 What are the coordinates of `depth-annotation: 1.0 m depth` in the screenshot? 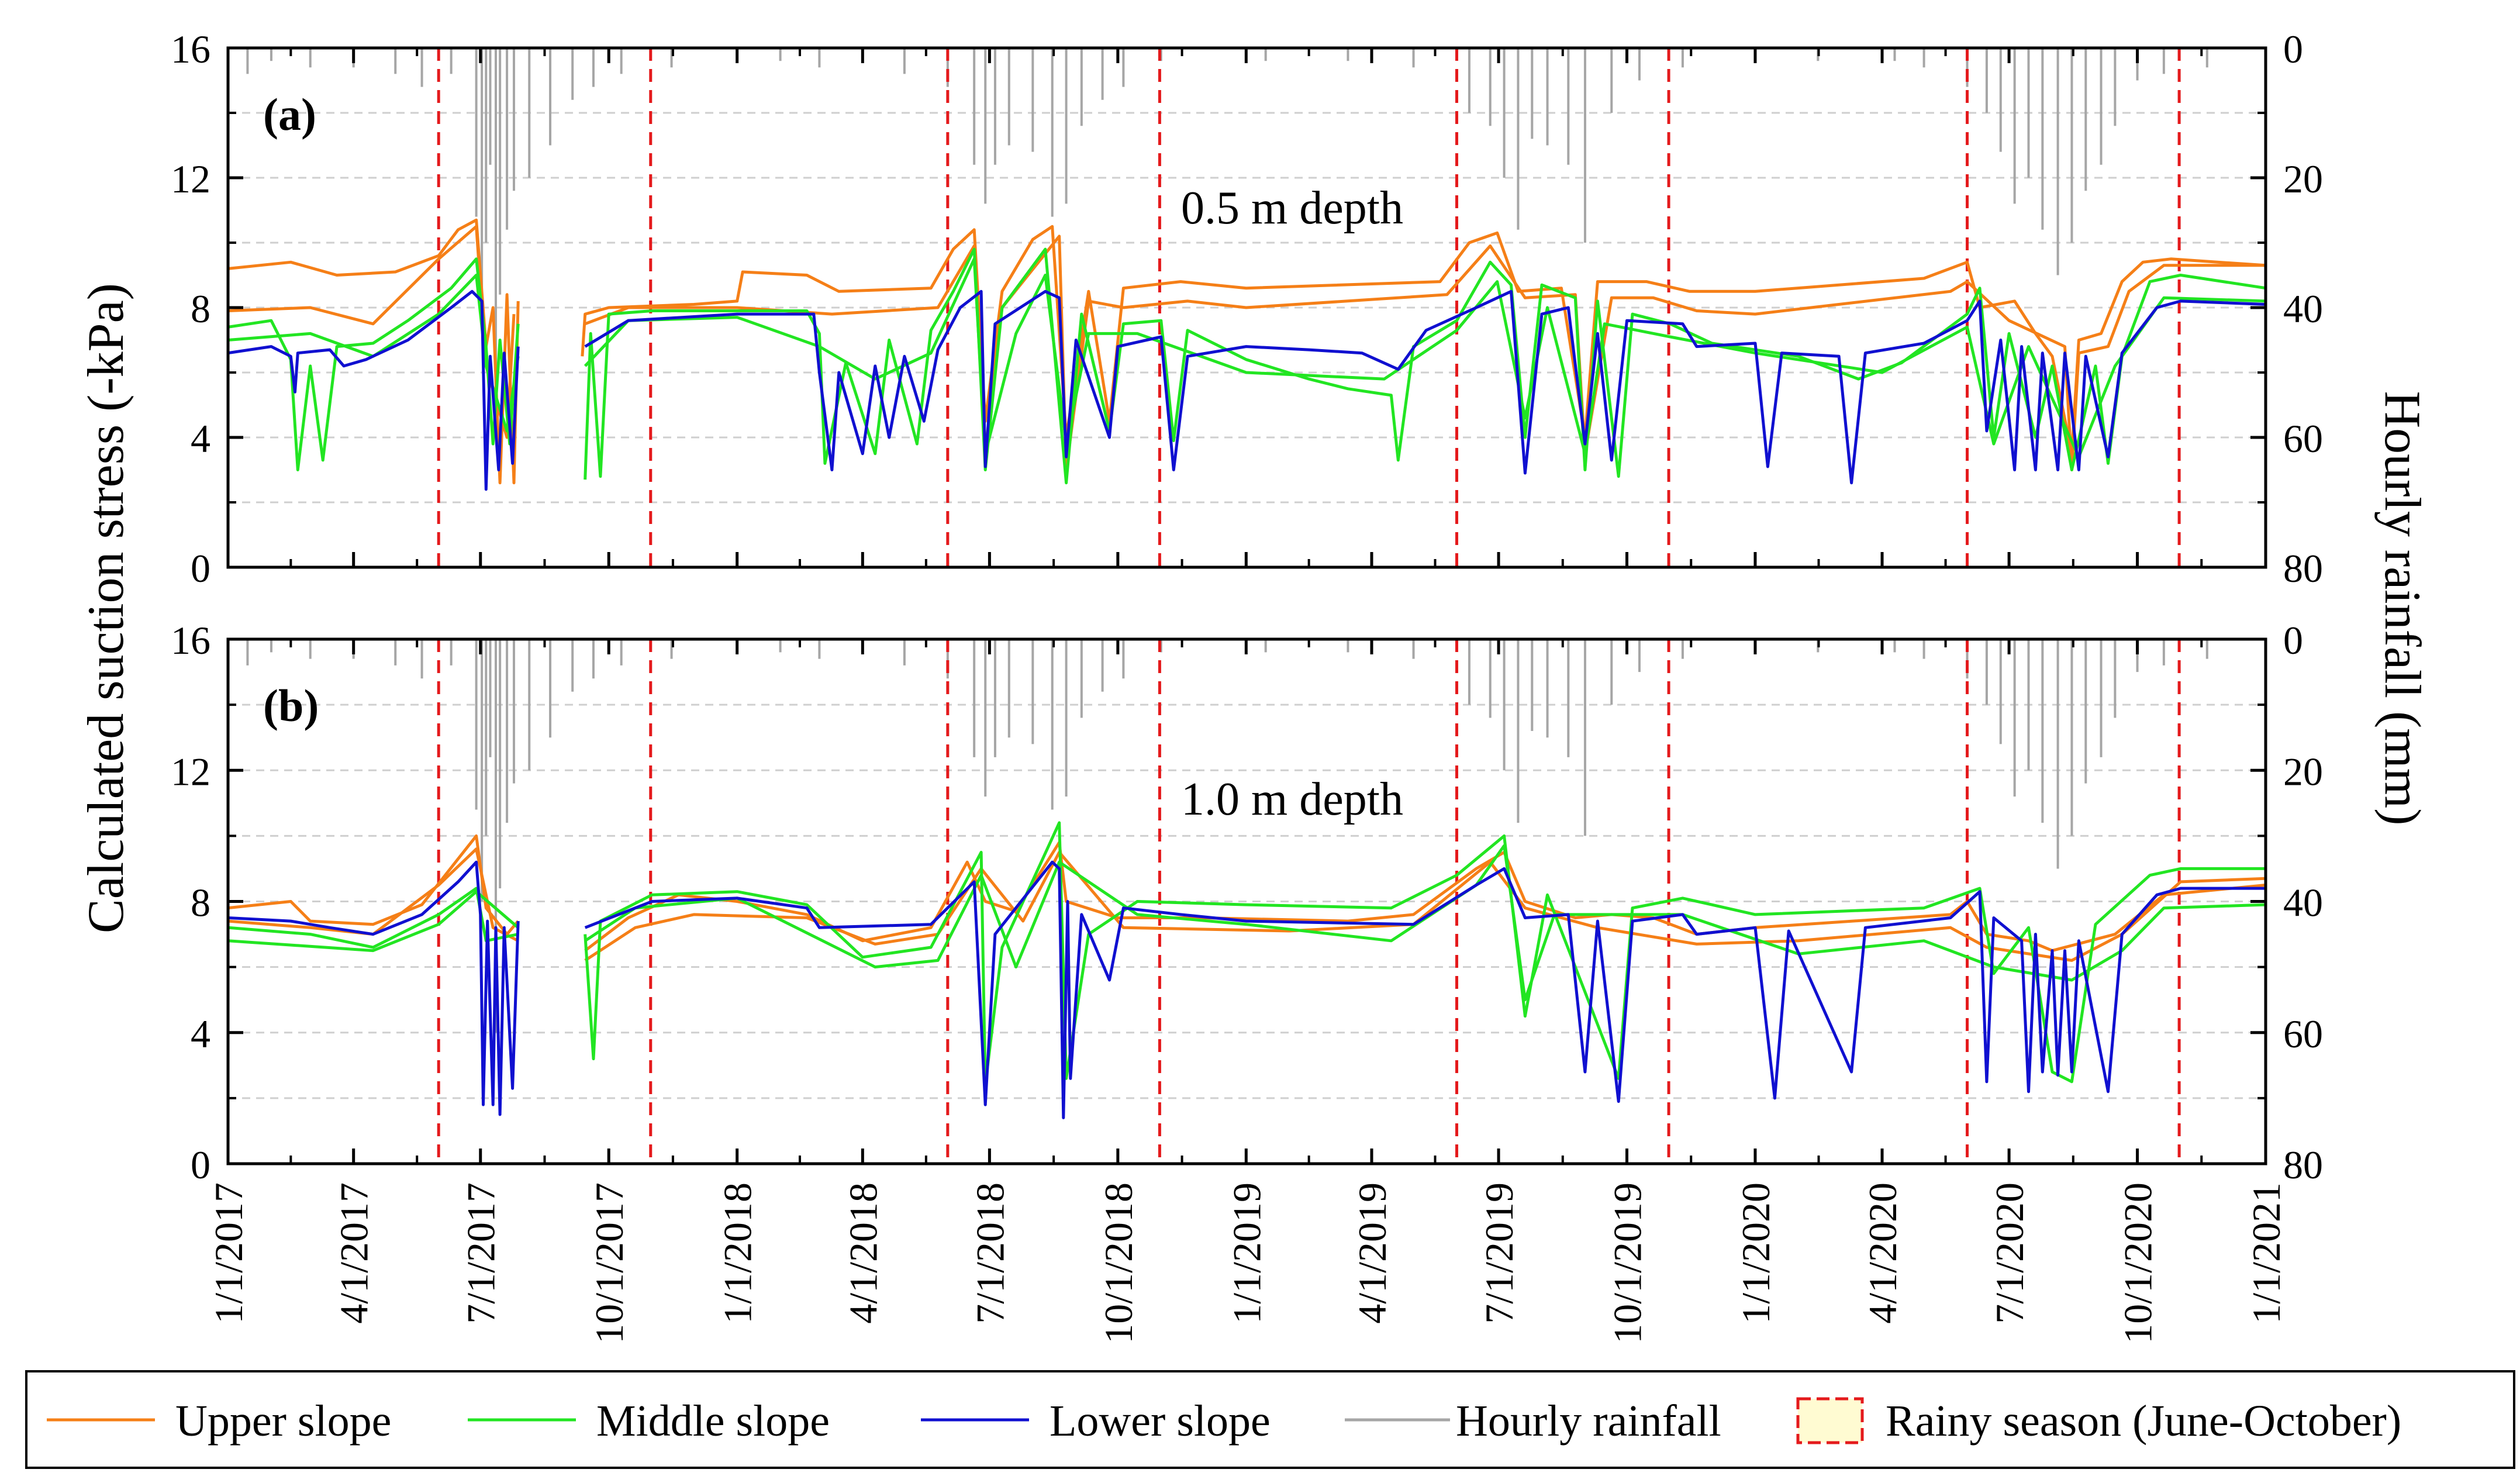 It's located at (1292, 800).